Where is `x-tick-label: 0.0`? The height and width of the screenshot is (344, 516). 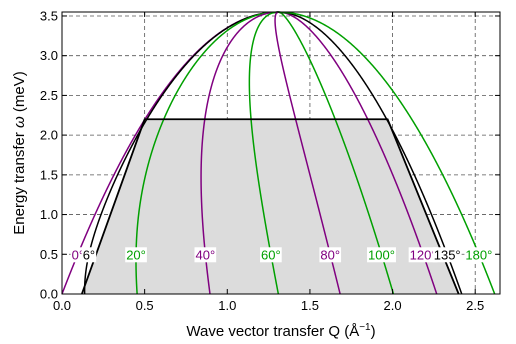 x-tick-label: 0.0 is located at coordinates (62, 305).